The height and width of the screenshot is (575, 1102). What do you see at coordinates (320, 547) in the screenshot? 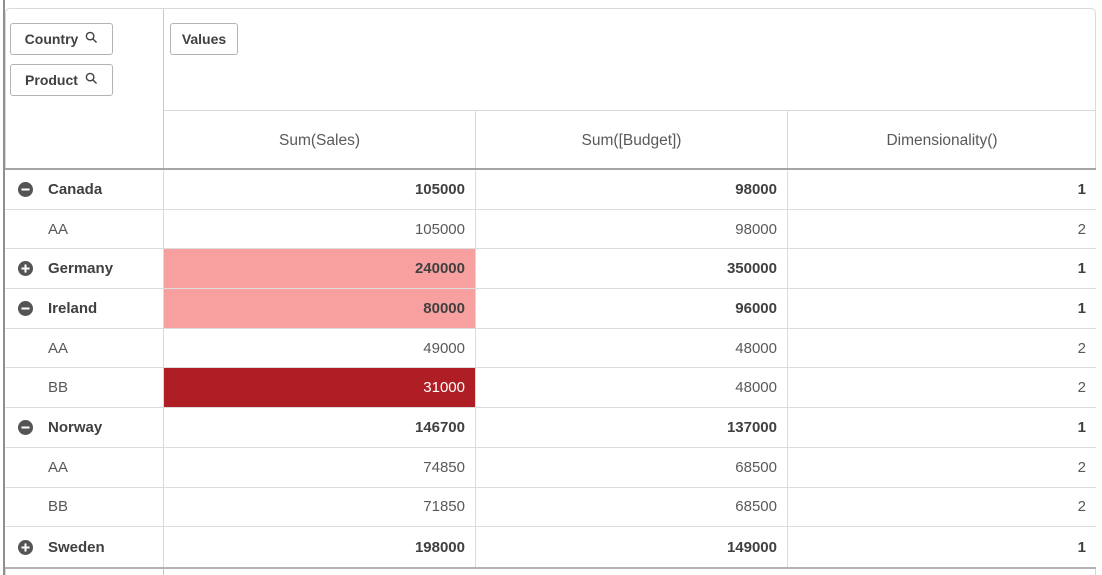
I see `sales-cell: 198000` at bounding box center [320, 547].